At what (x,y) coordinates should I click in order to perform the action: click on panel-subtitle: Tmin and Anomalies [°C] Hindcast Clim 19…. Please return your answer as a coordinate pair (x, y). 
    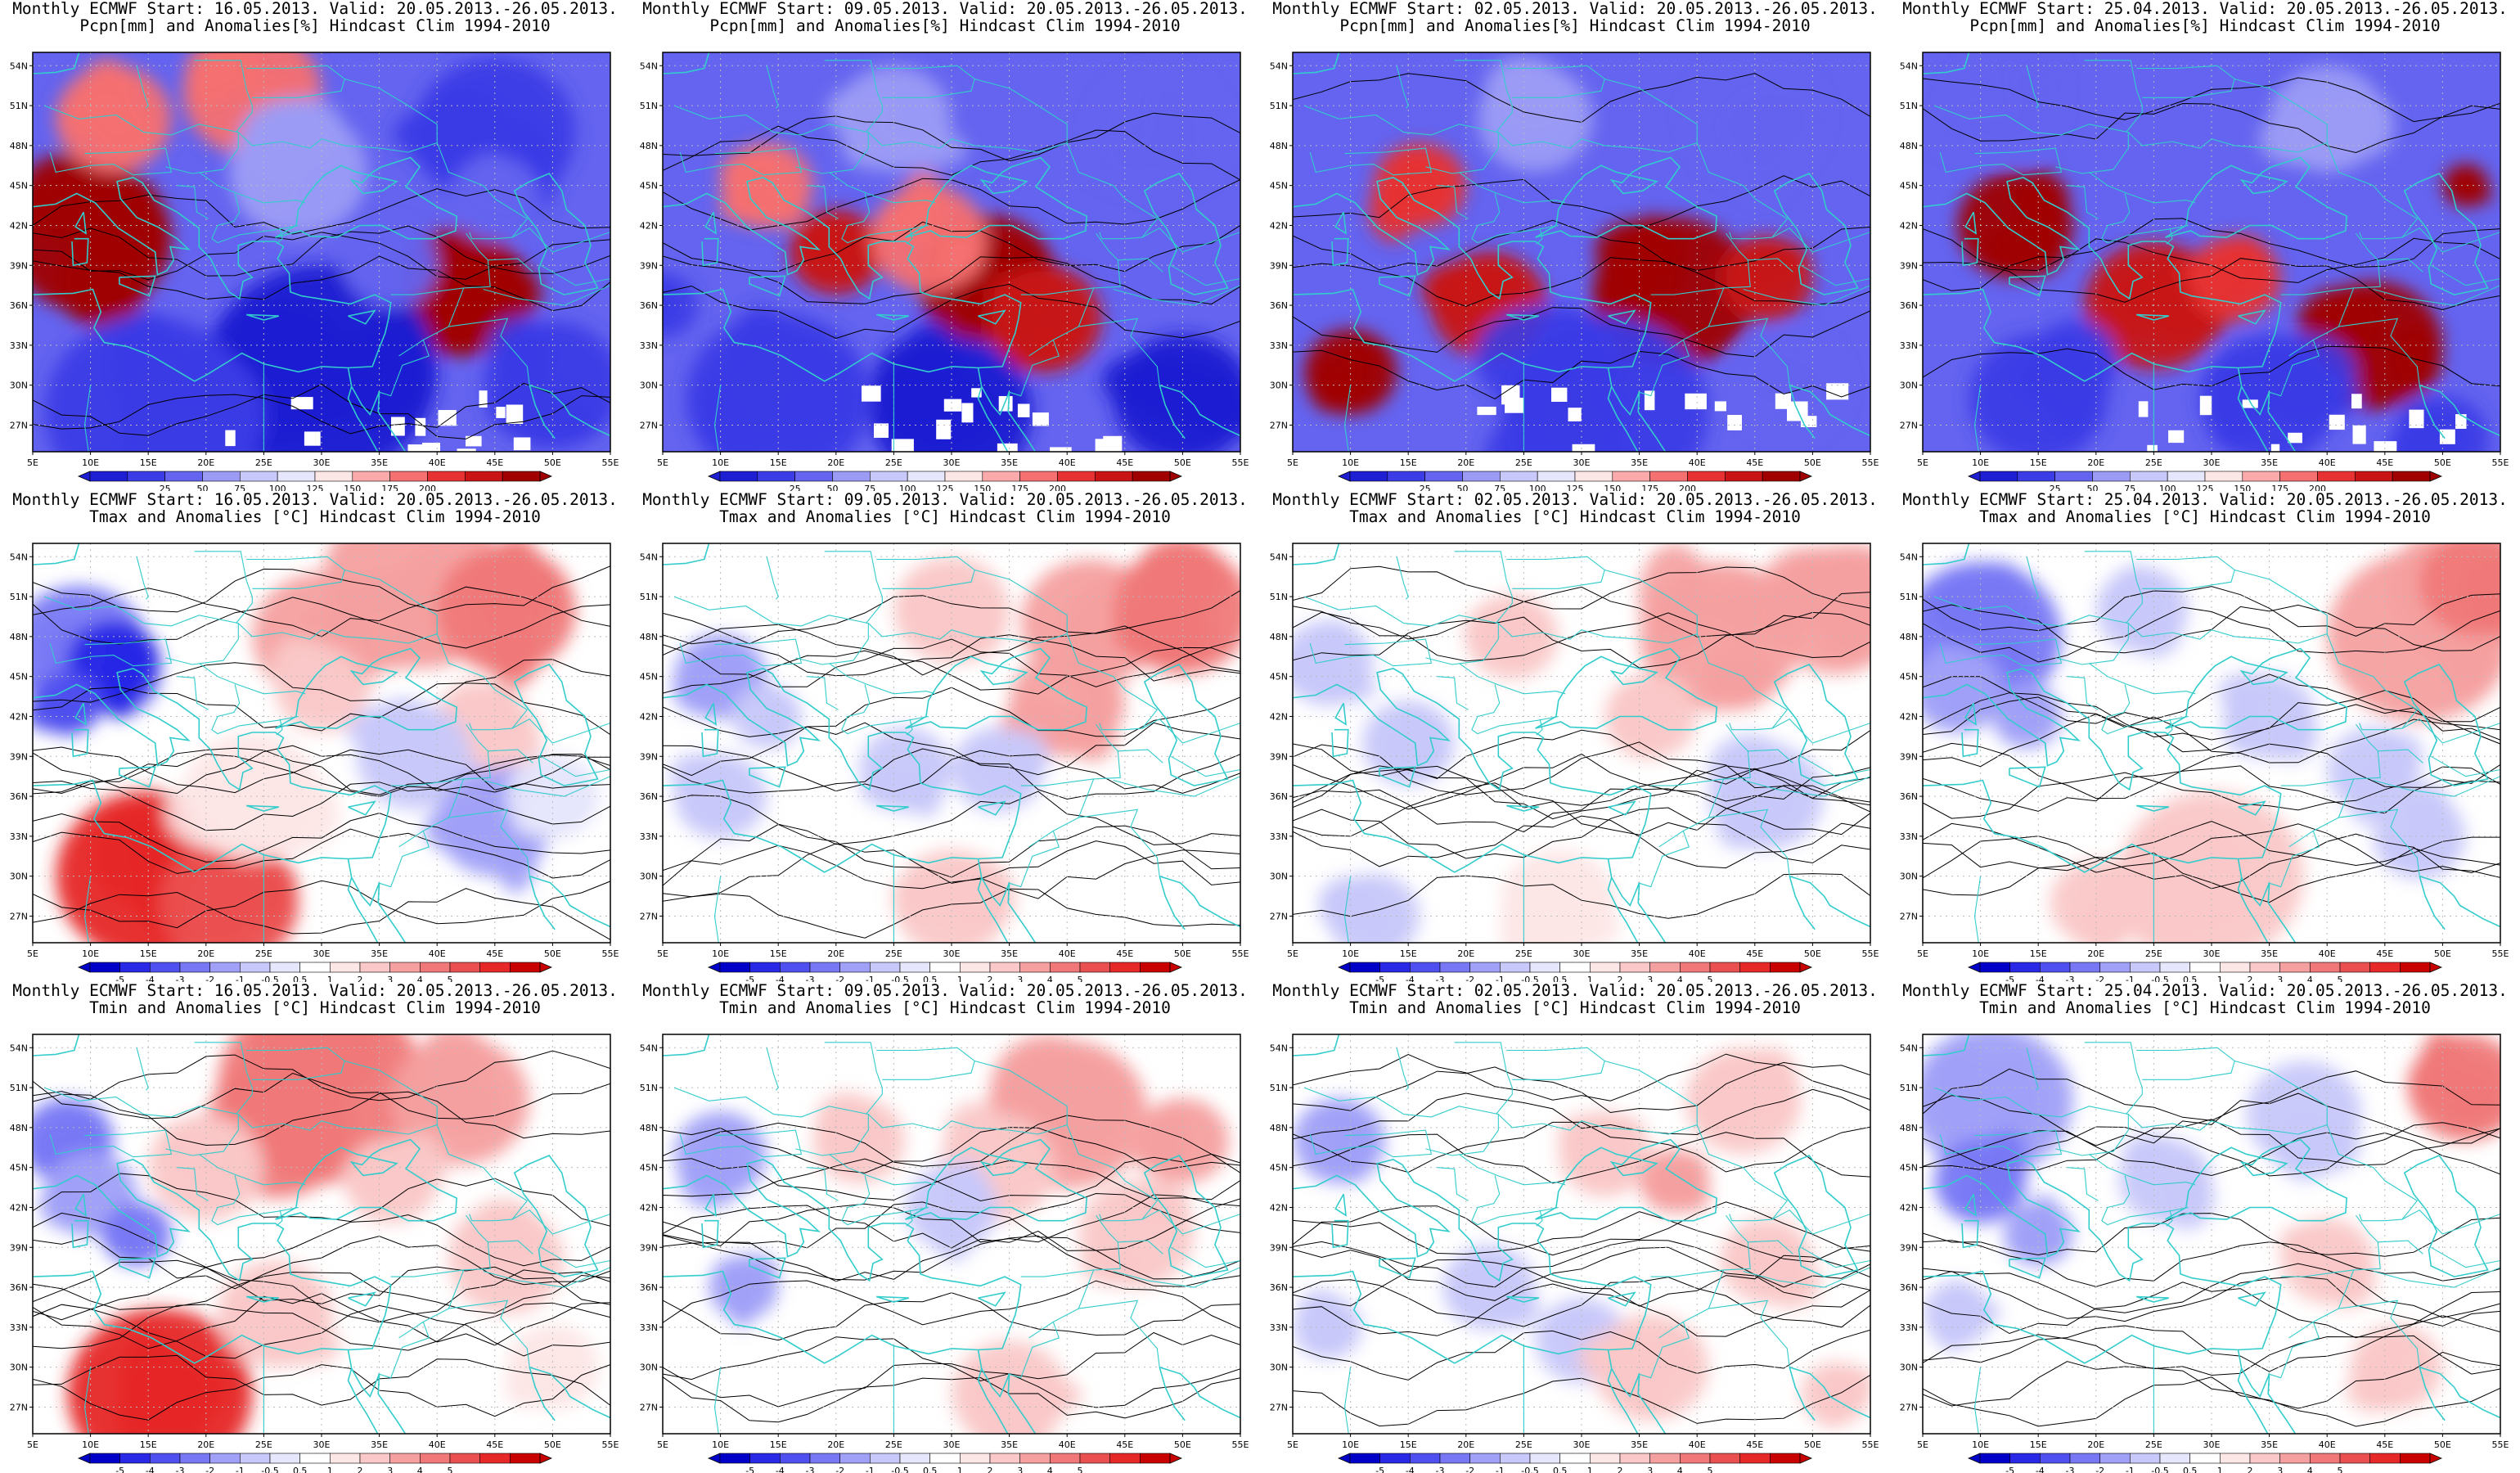
    Looking at the image, I should click on (1575, 1008).